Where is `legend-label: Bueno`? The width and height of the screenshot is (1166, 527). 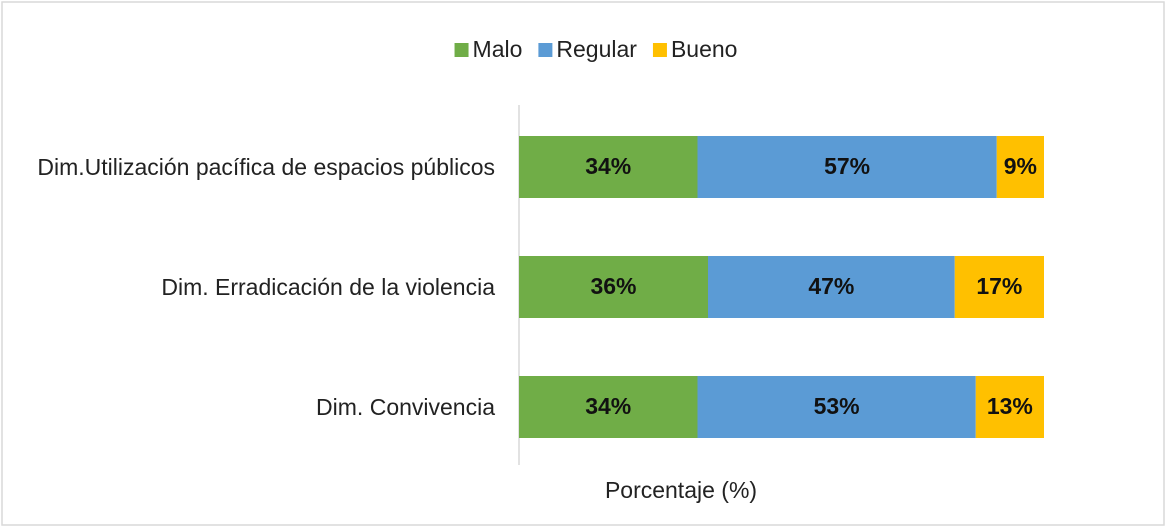
legend-label: Bueno is located at coordinates (704, 49).